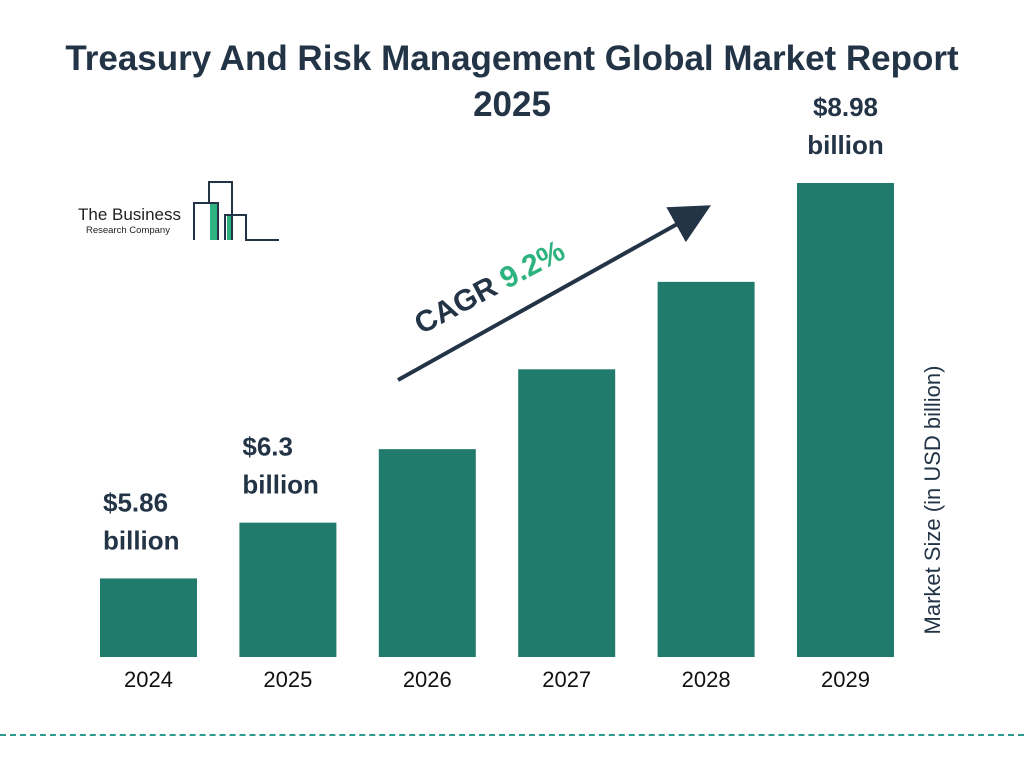 Image resolution: width=1024 pixels, height=768 pixels. What do you see at coordinates (845, 679) in the screenshot?
I see `x-tick-label: 2029` at bounding box center [845, 679].